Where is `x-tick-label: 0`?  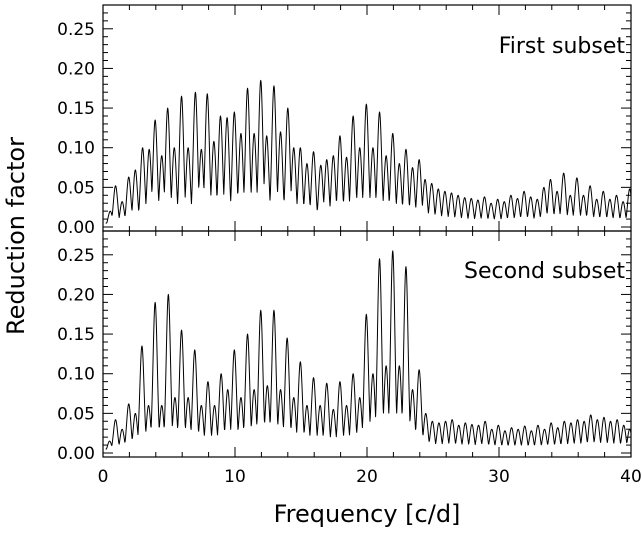 x-tick-label: 0 is located at coordinates (103, 477).